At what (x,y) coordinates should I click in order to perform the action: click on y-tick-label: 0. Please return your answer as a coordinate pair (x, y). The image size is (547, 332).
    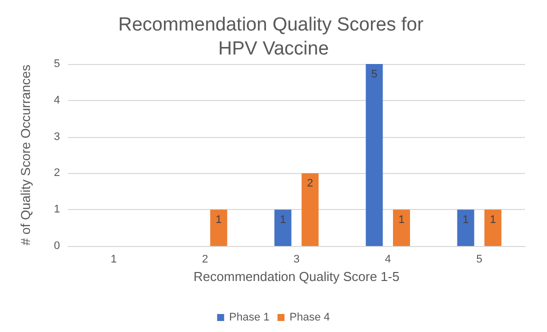
    Looking at the image, I should click on (57, 246).